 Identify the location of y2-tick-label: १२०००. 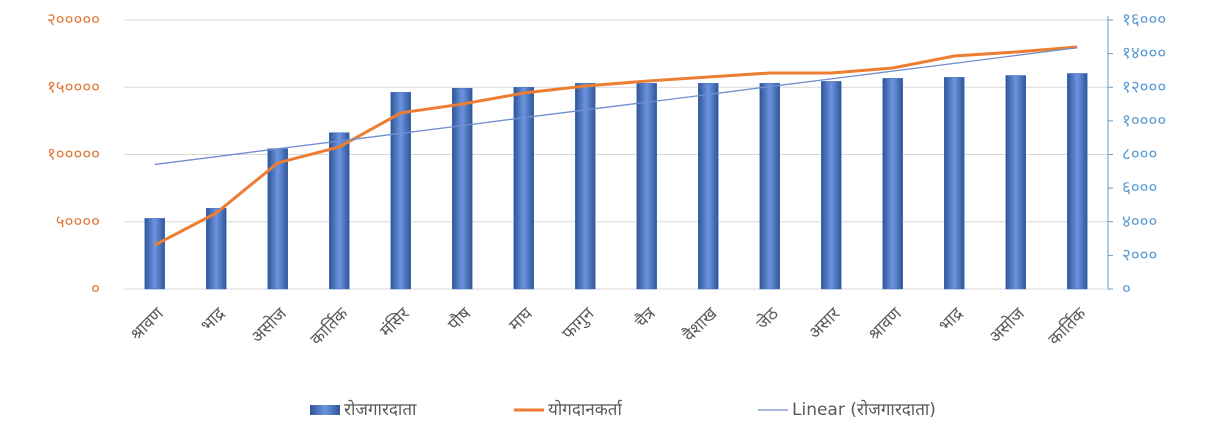
(1144, 87).